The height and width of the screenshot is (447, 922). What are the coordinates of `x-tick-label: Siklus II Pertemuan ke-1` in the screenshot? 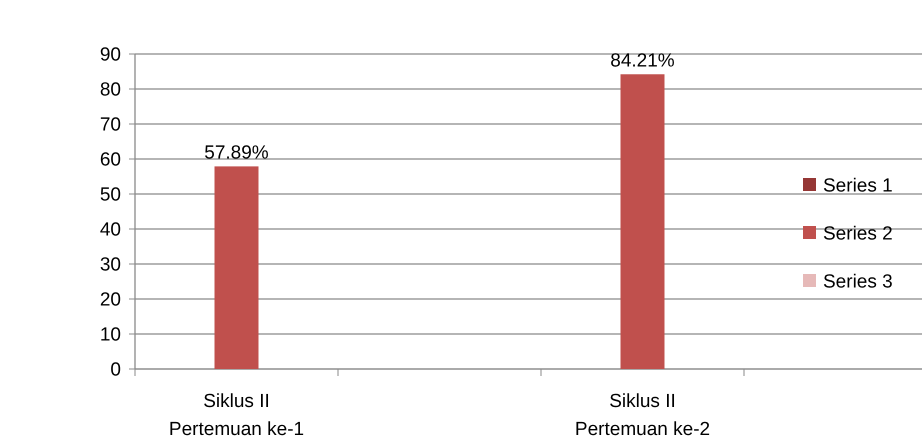 It's located at (236, 415).